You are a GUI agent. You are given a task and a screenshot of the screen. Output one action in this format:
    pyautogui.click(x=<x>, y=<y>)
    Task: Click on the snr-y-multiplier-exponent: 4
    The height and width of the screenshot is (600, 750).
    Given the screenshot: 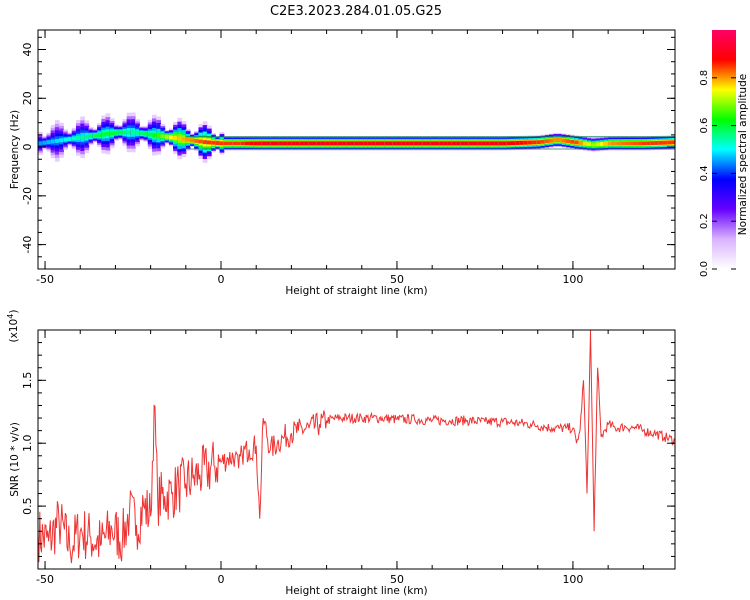 What is the action you would take?
    pyautogui.click(x=10, y=316)
    